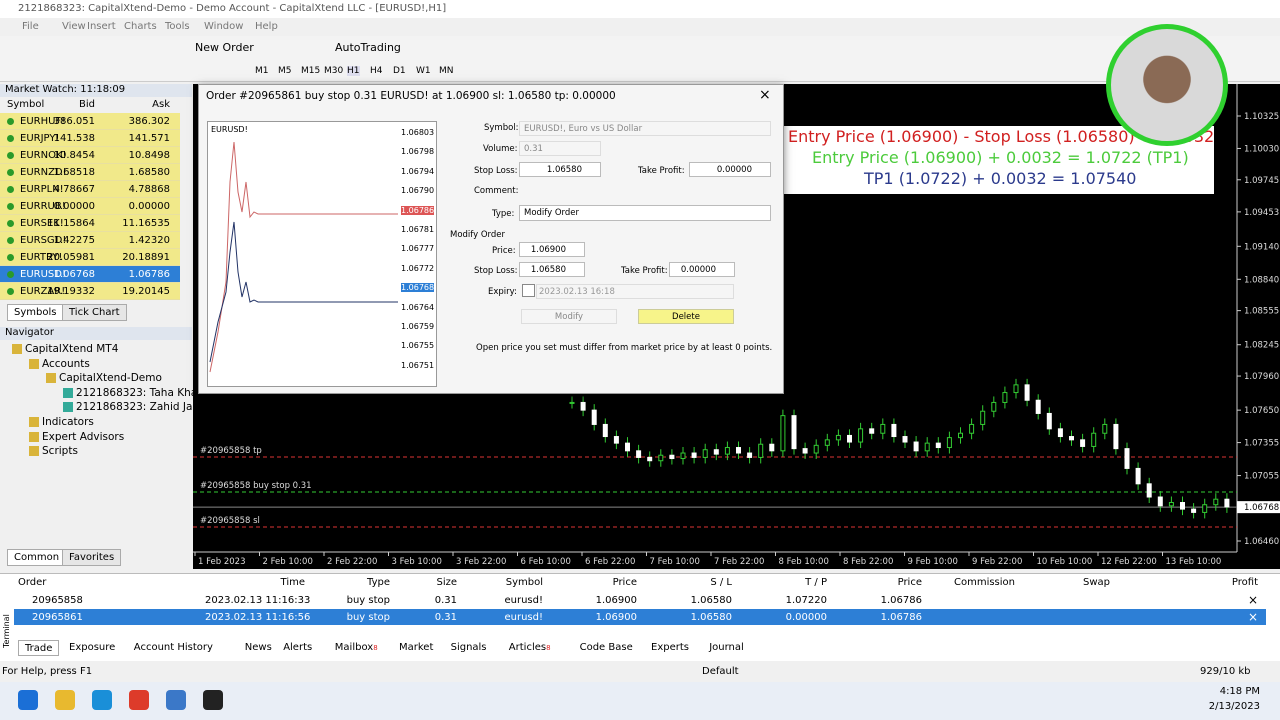 This screenshot has width=1280, height=720. I want to click on tree-item: Indicators, so click(68, 422).